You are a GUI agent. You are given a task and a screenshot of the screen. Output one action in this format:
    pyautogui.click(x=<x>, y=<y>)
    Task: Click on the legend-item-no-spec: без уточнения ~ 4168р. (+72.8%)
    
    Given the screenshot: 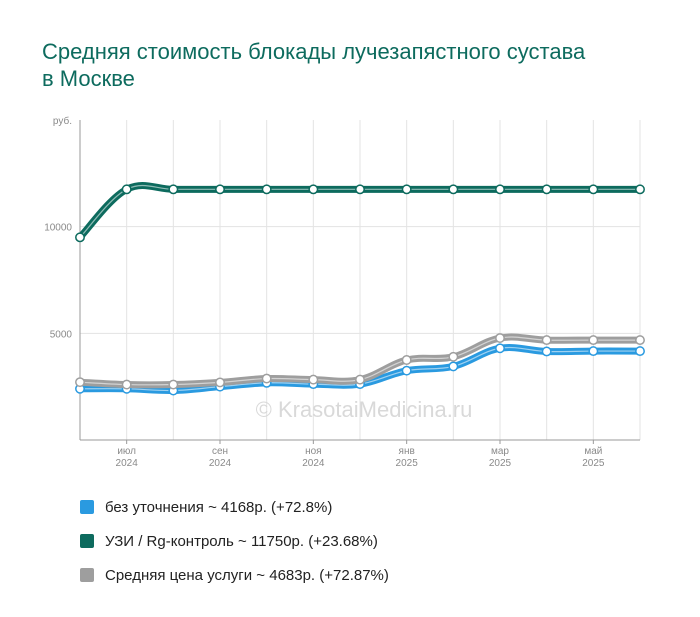 What is the action you would take?
    pyautogui.click(x=234, y=507)
    